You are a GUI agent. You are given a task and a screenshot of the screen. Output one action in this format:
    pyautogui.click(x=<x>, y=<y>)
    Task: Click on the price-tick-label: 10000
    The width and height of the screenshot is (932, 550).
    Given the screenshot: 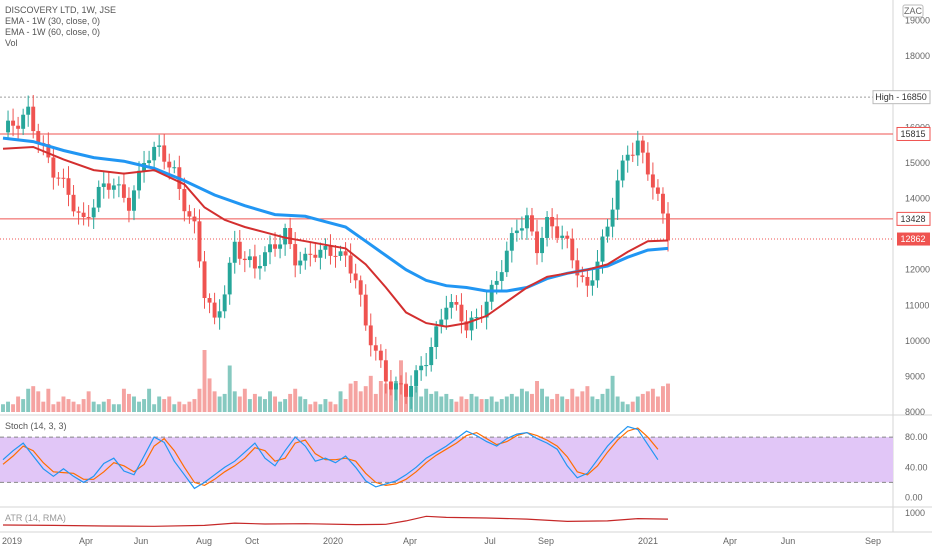 What is the action you would take?
    pyautogui.click(x=917, y=341)
    